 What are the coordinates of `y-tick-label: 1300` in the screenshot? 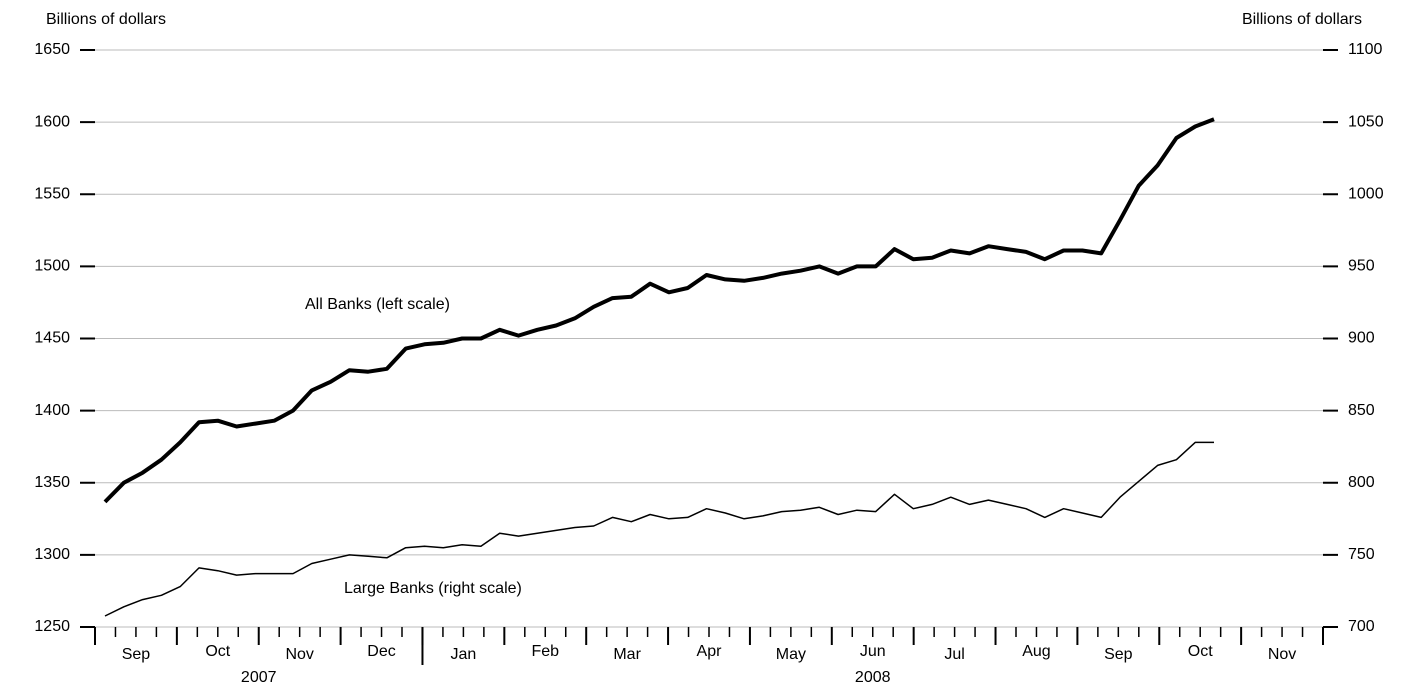 It's located at (52, 554).